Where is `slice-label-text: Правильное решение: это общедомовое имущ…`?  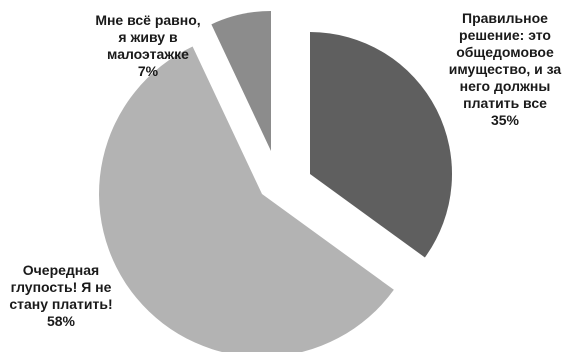 slice-label-text: Правильное решение: это общедомовое имущ… is located at coordinates (505, 60).